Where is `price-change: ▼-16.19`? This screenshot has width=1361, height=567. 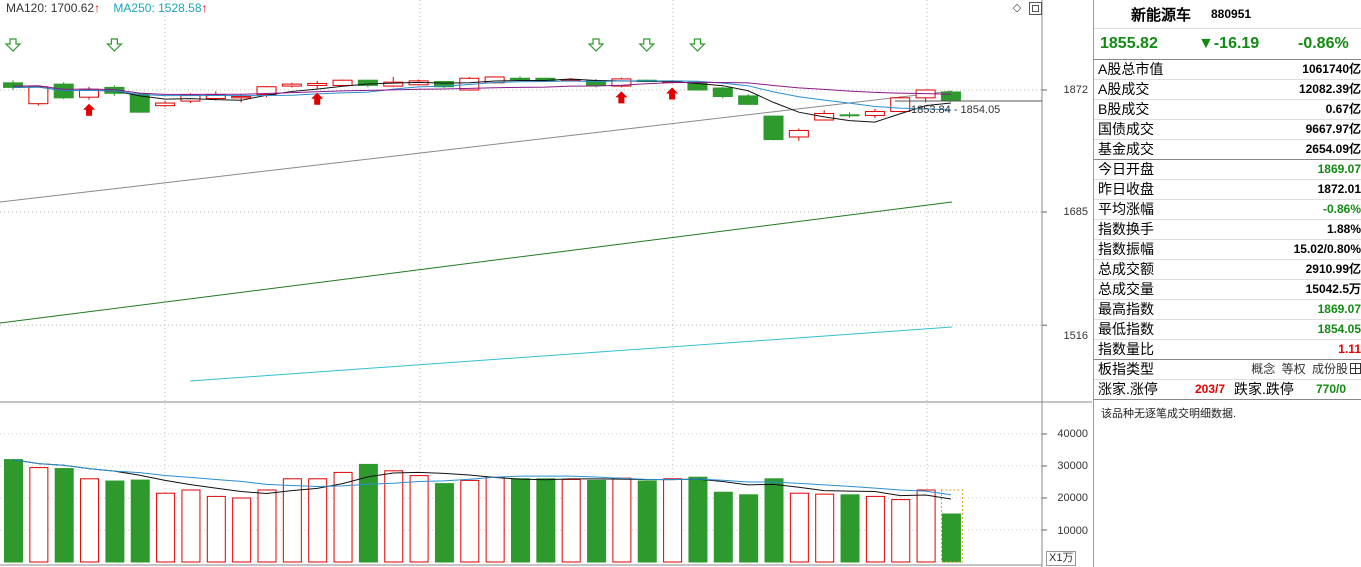 price-change: ▼-16.19 is located at coordinates (1229, 43).